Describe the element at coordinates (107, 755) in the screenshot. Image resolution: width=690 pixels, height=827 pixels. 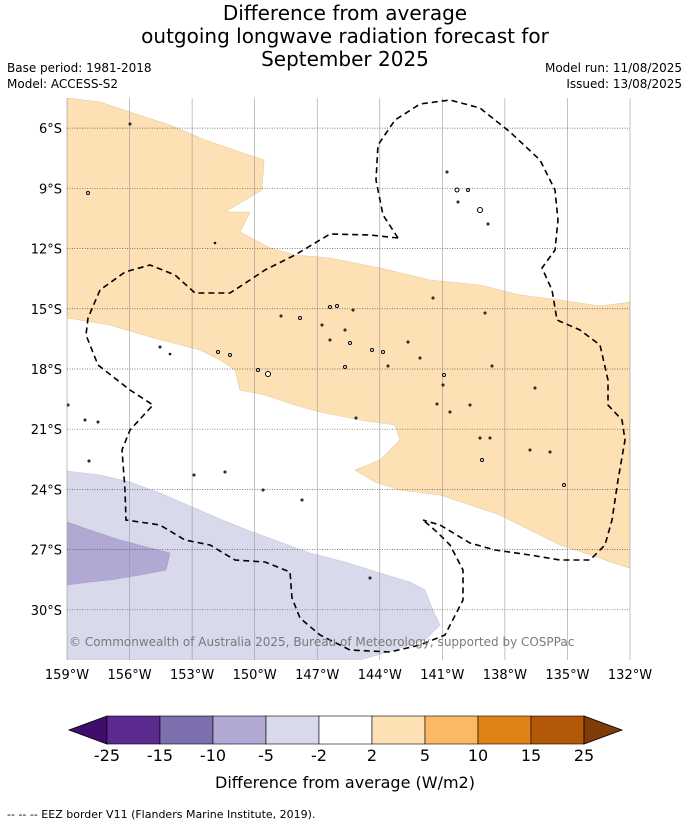
I see `colorbar-tick-label: -25` at that location.